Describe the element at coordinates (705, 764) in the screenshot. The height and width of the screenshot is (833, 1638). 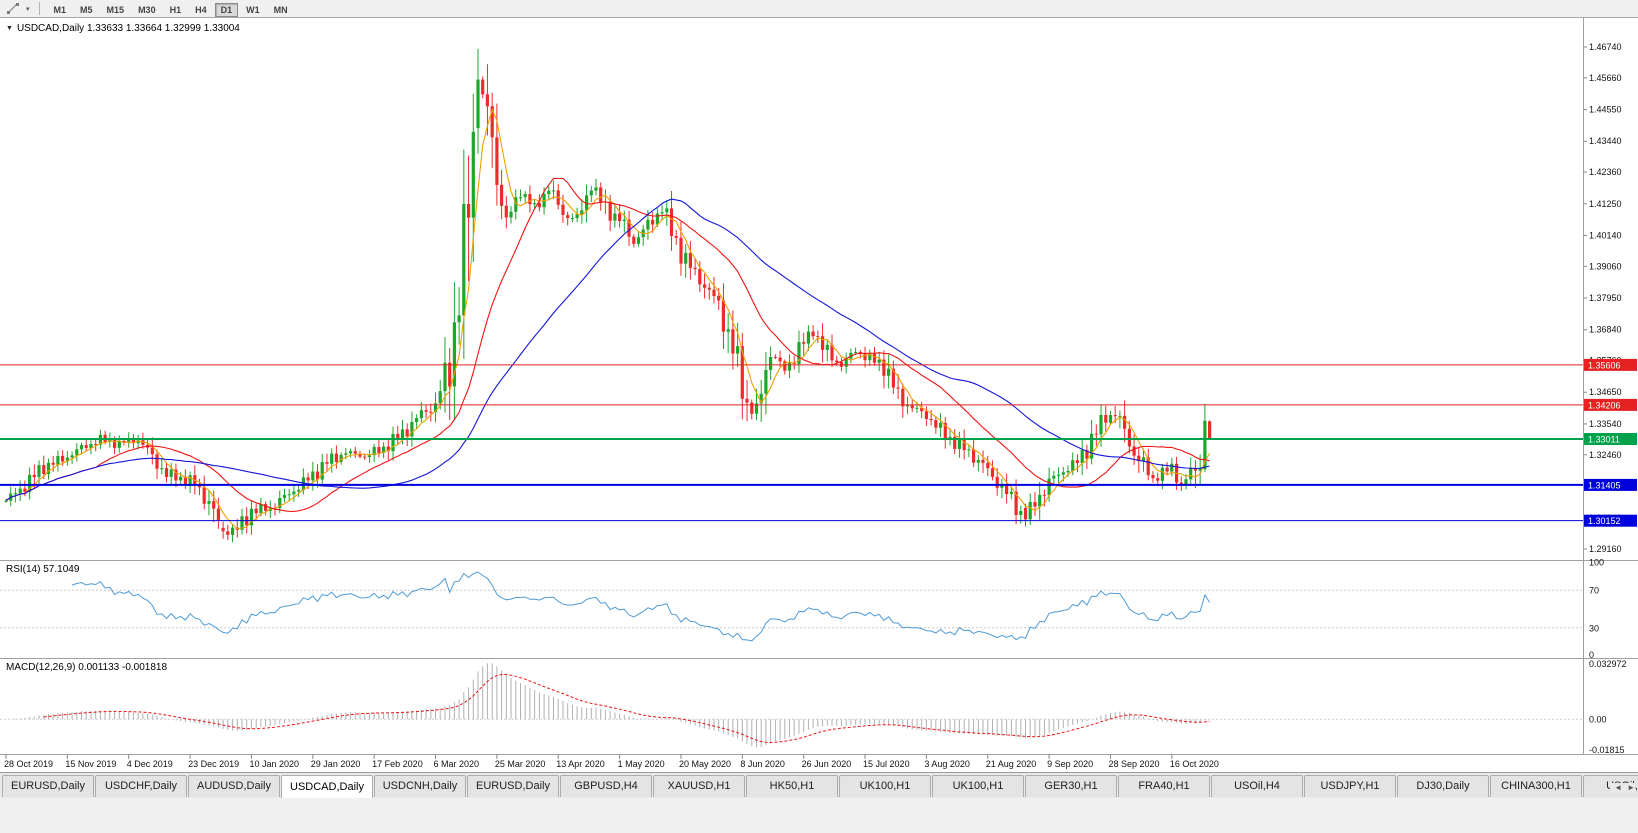
I see `time-axis-label: 20 May 2020` at that location.